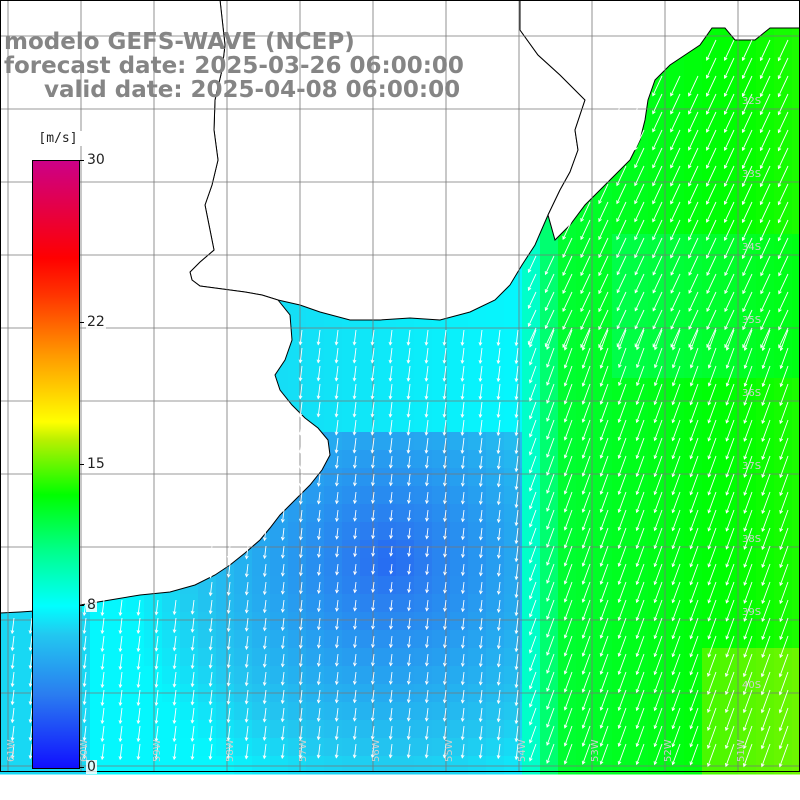 The width and height of the screenshot is (800, 800). Describe the element at coordinates (157, 750) in the screenshot. I see `lon-label-2: 59W` at that location.